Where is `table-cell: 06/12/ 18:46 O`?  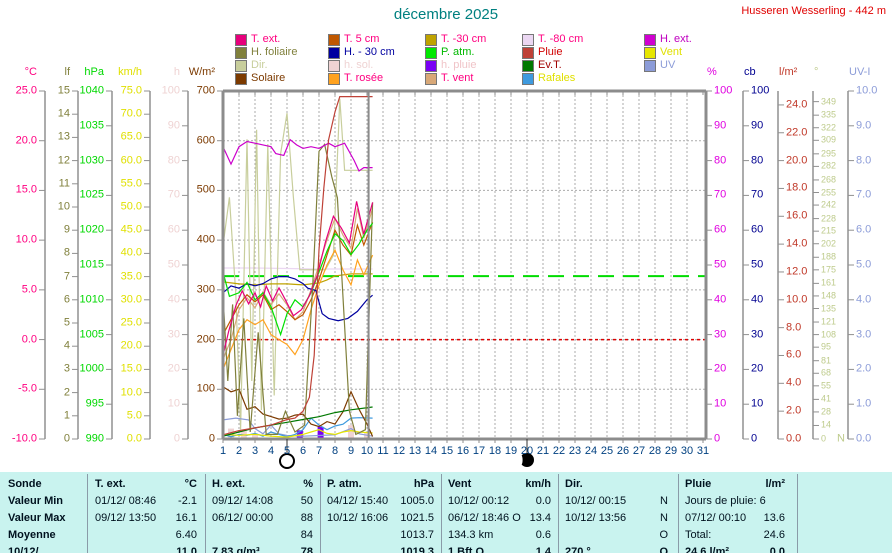 table-cell: 06/12/ 18:46 O is located at coordinates (484, 518).